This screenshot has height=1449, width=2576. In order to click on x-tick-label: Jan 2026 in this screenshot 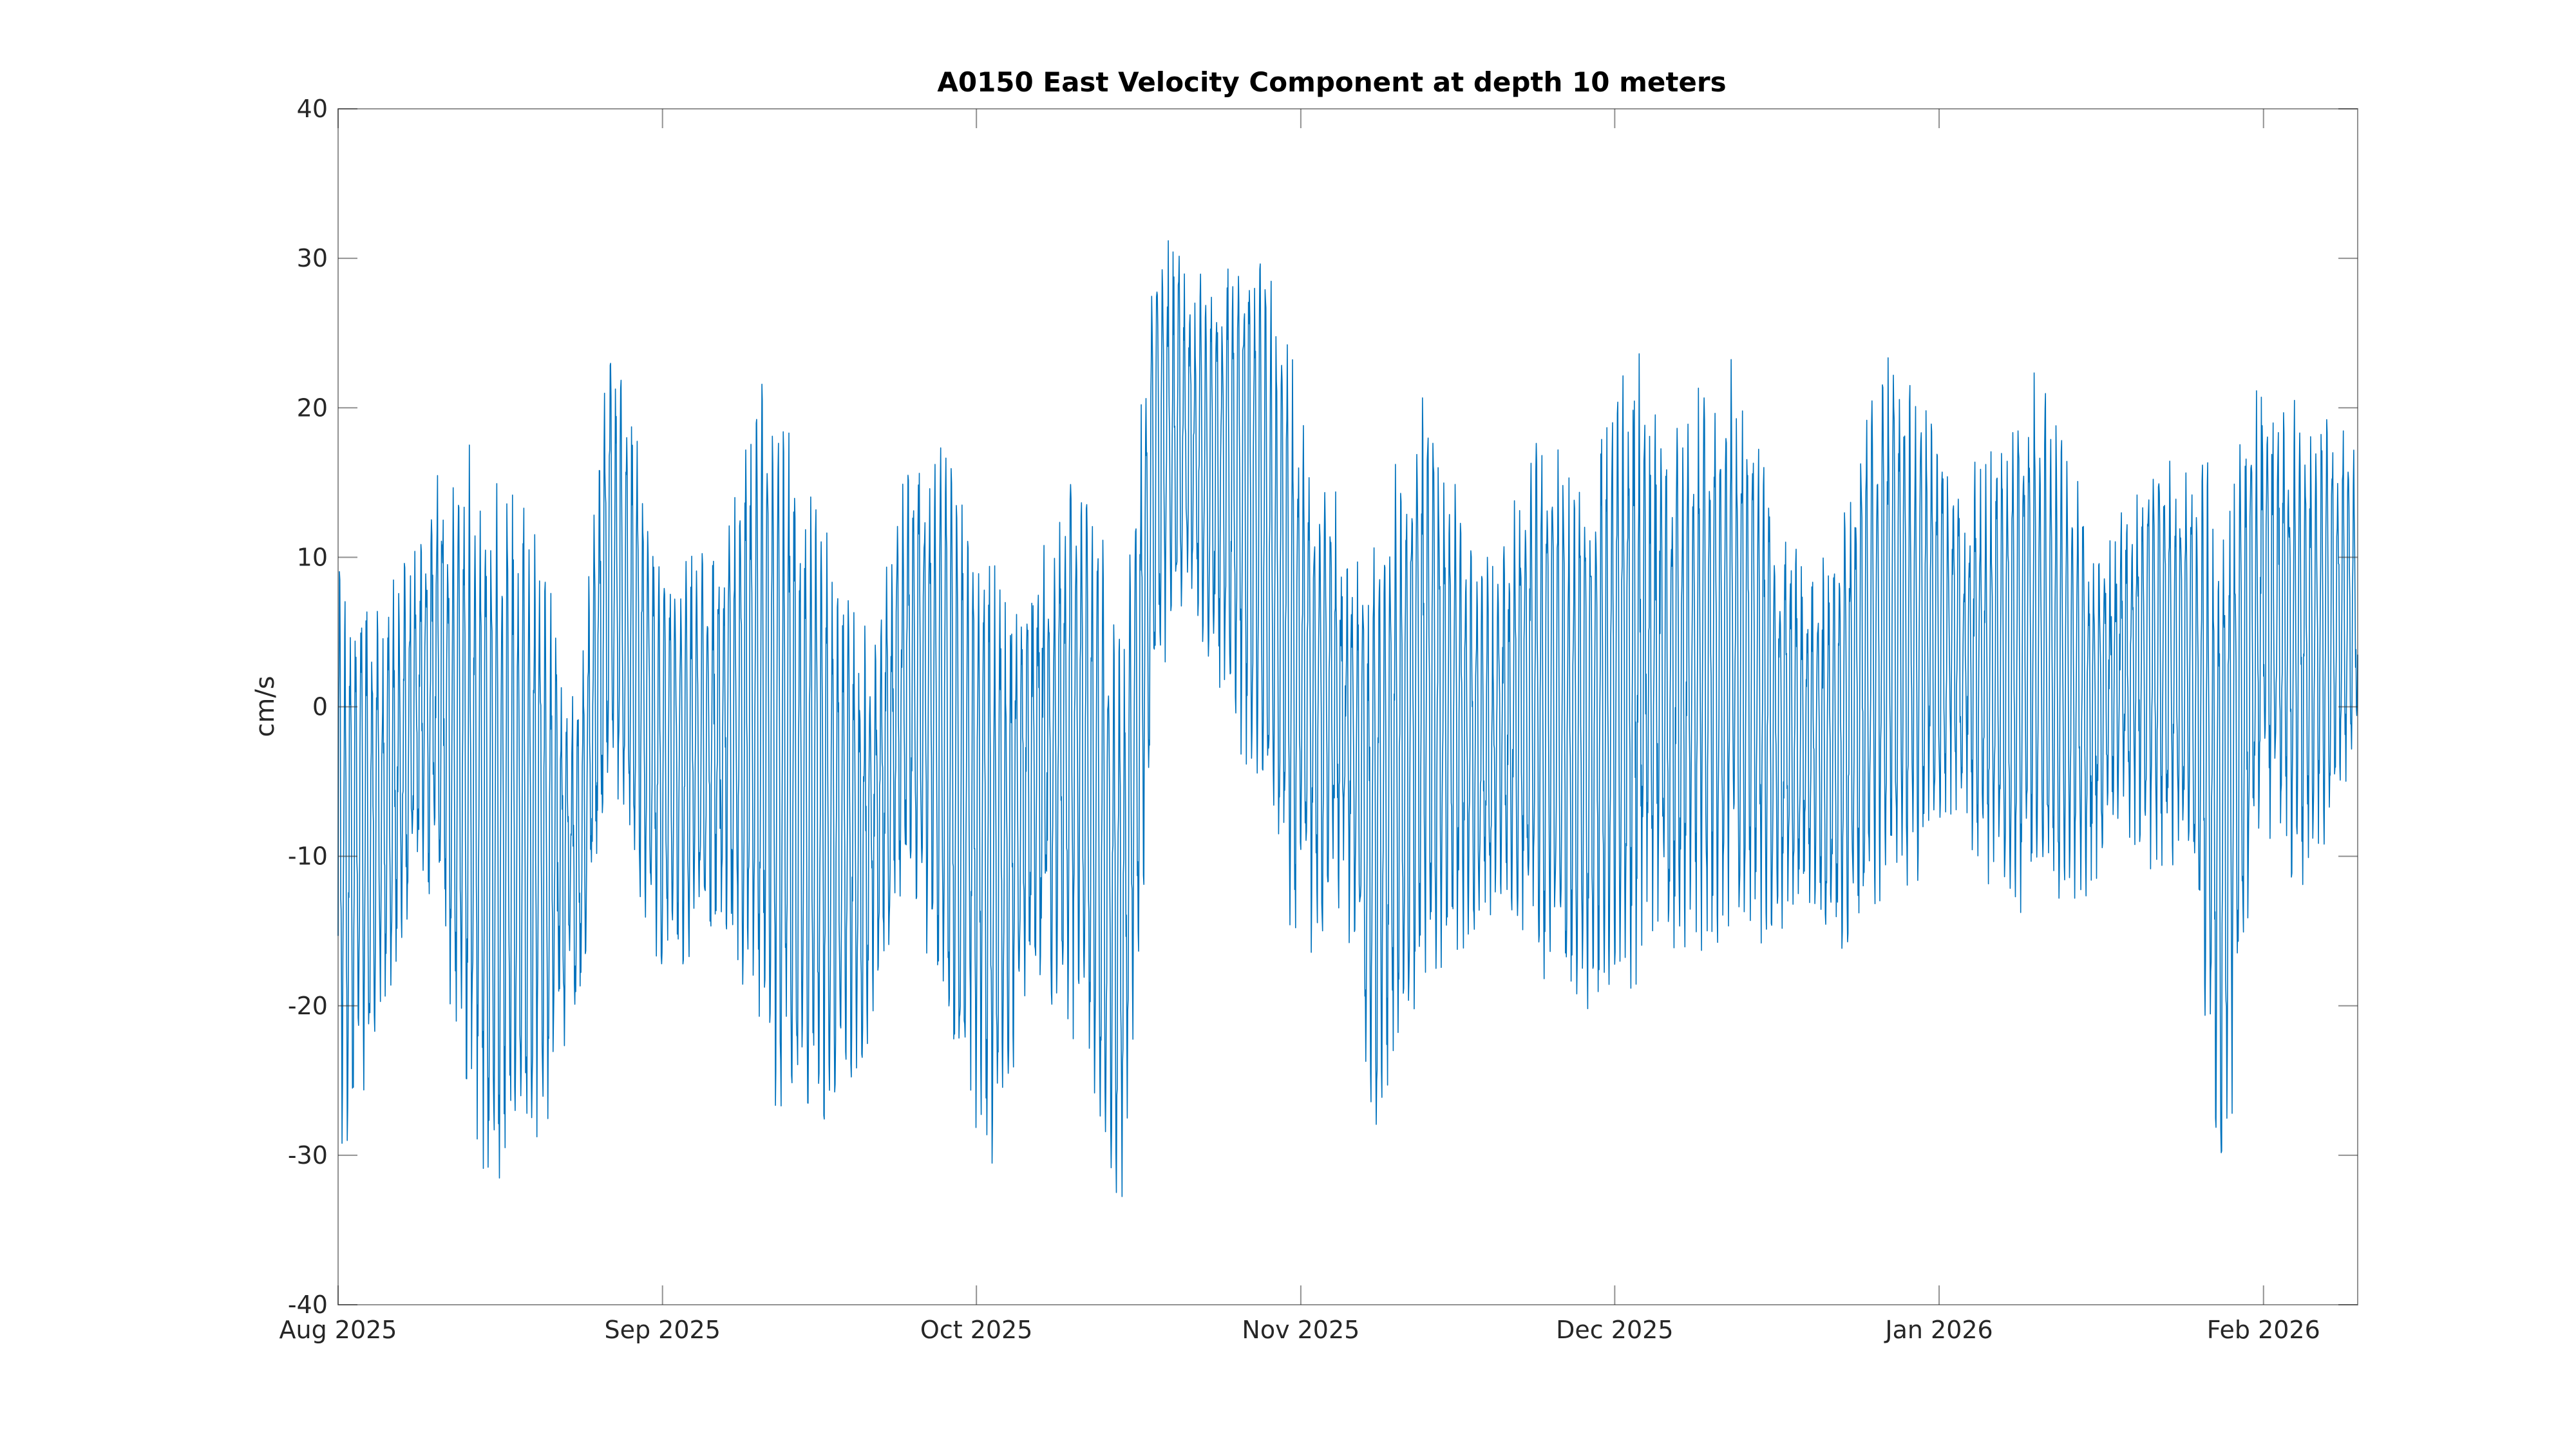, I will do `click(1938, 1330)`.